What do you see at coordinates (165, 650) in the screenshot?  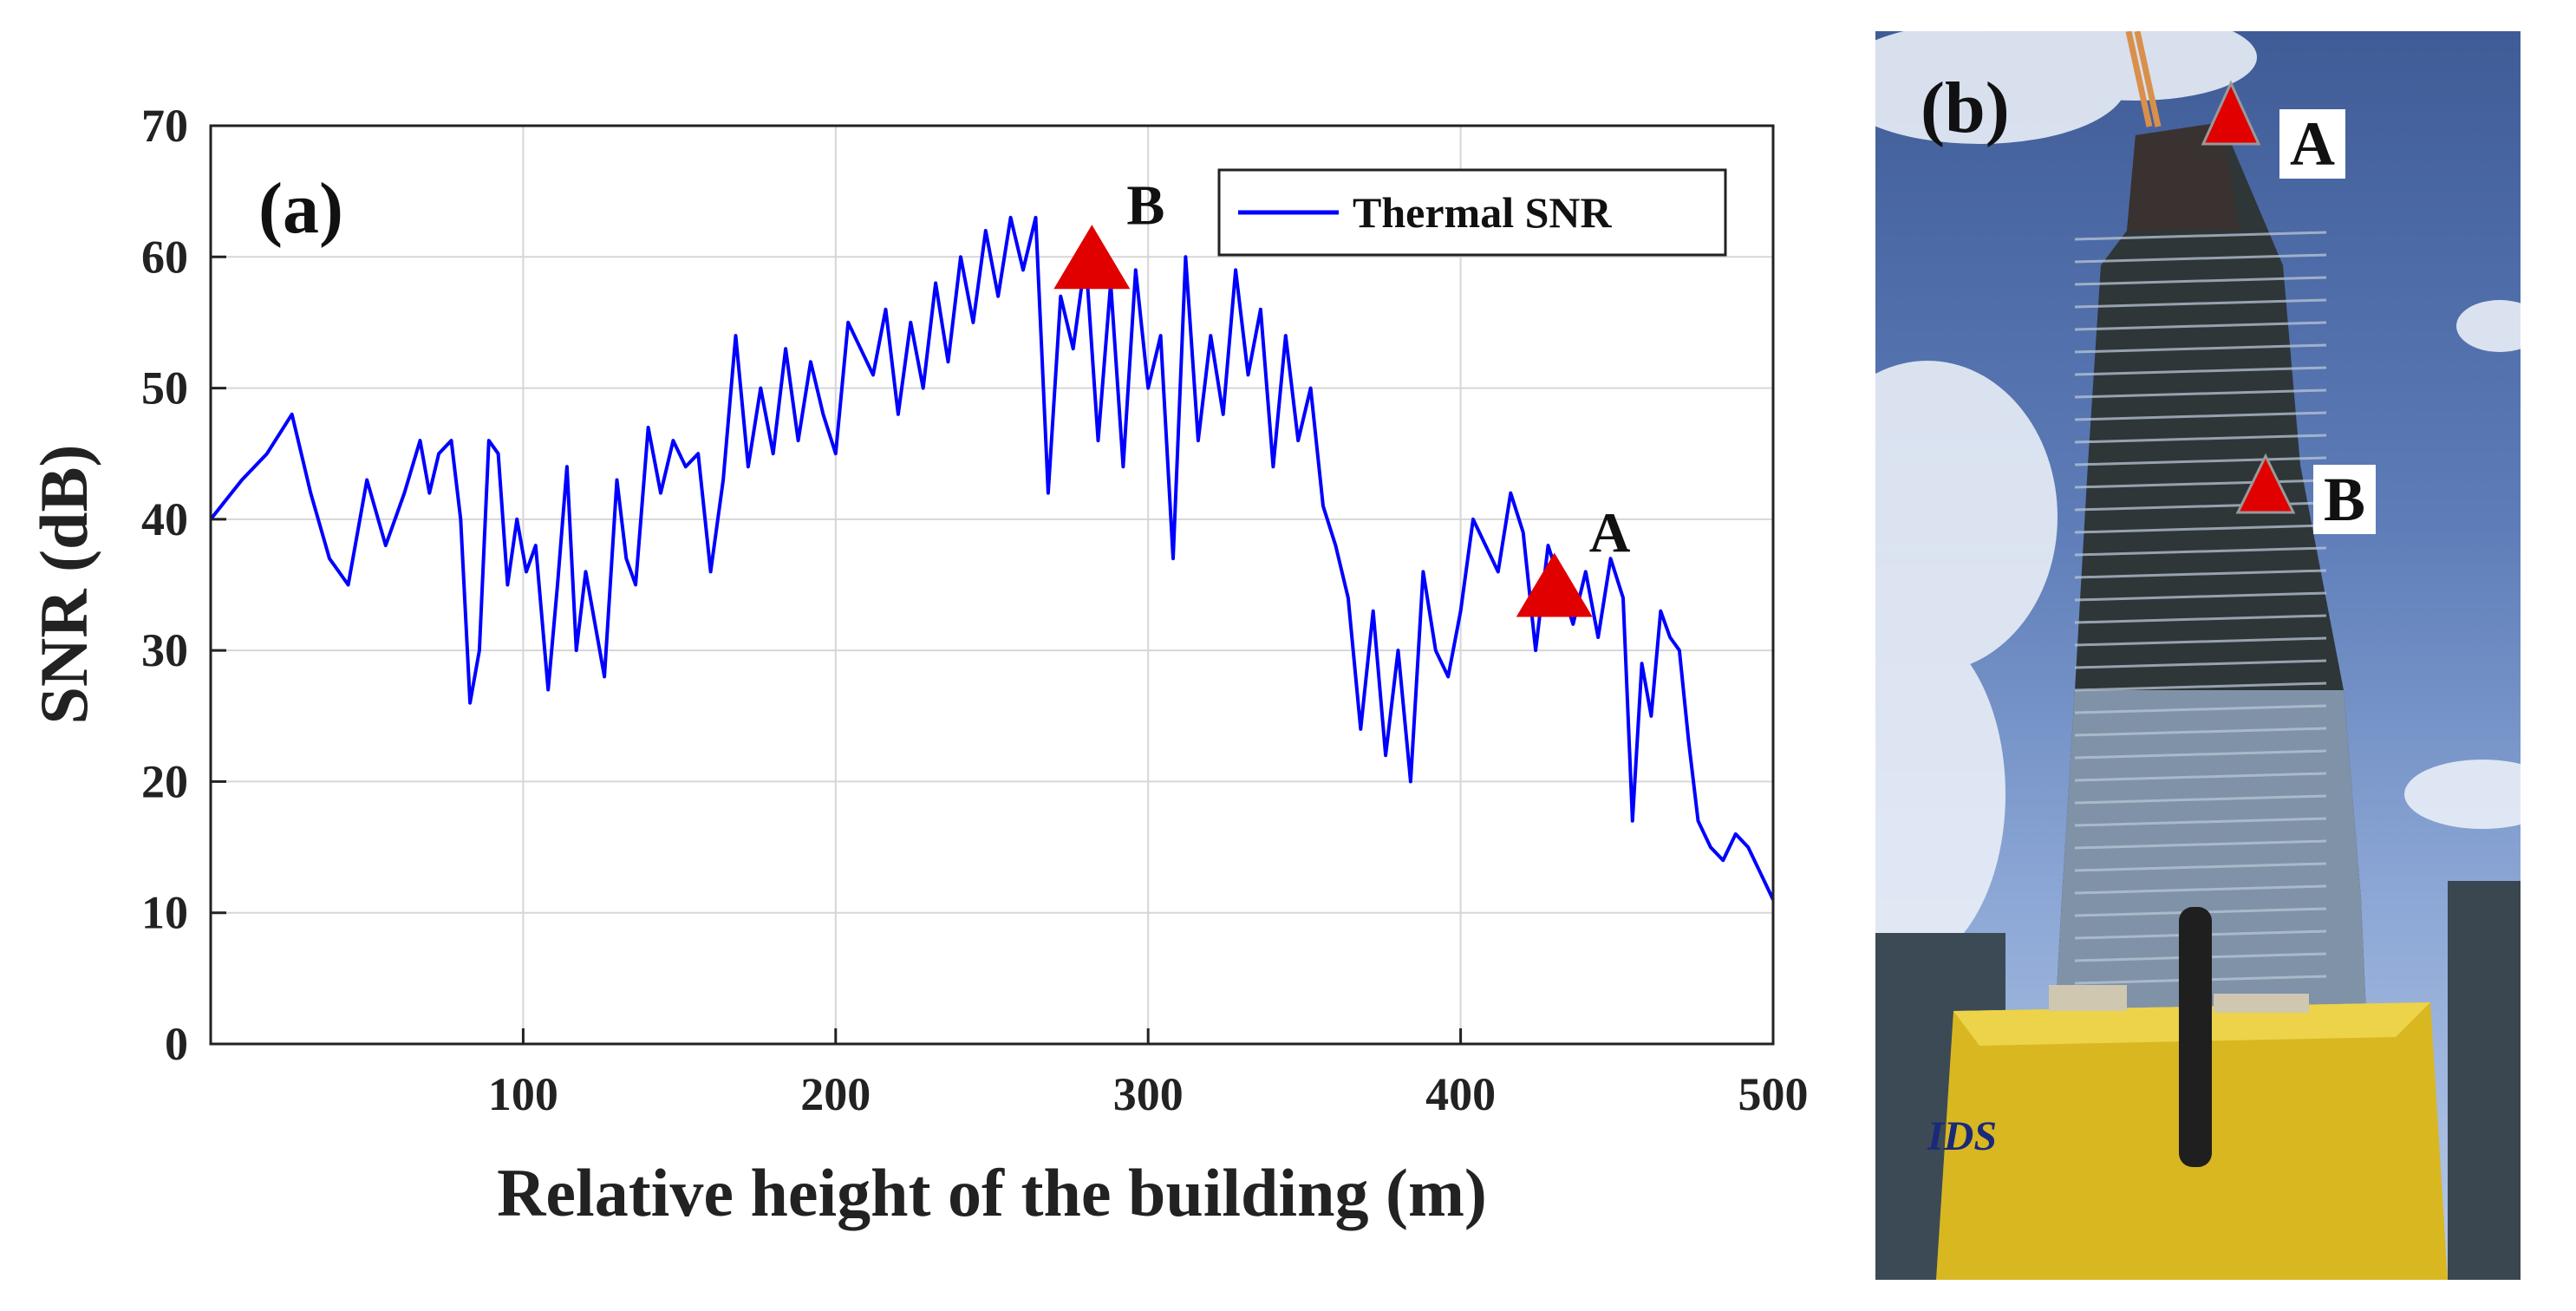 I see `y-tick-label: 30` at bounding box center [165, 650].